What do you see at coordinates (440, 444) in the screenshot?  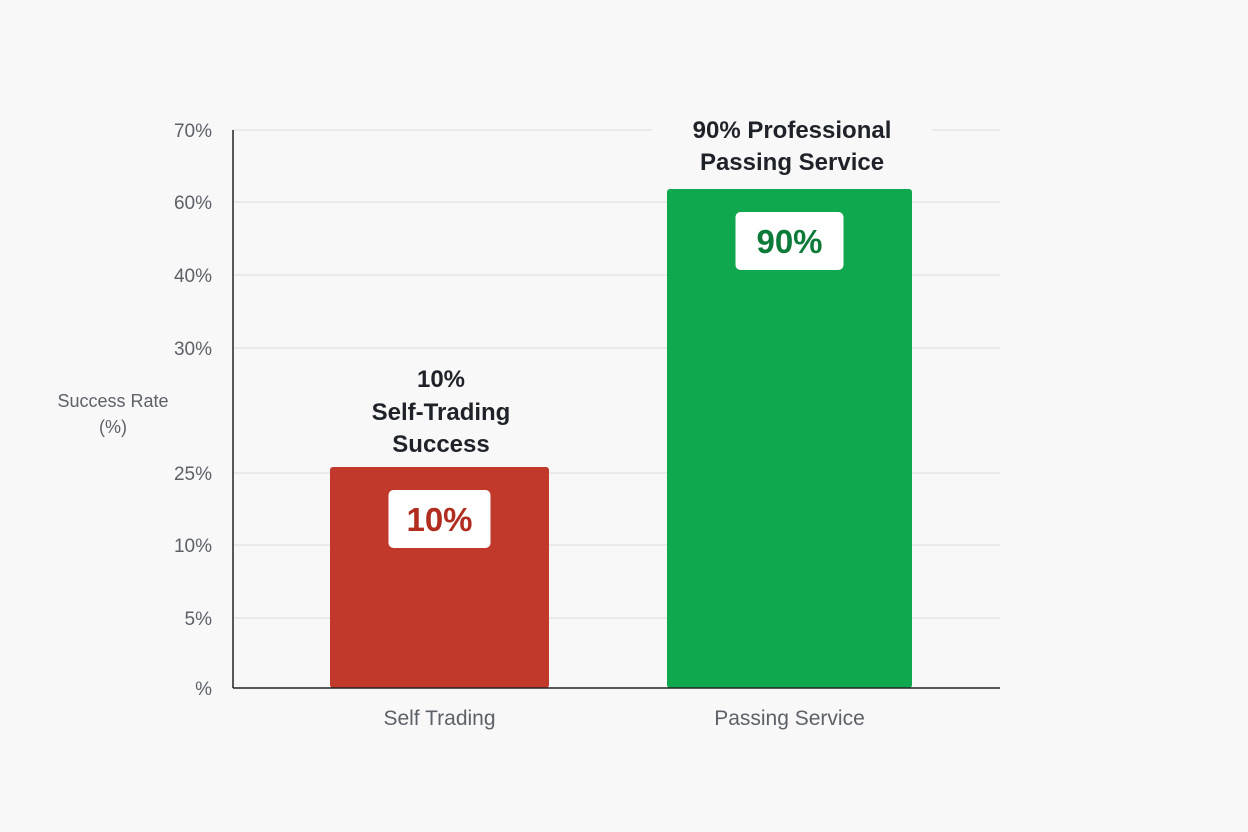 I see `bar-annotation: Success` at bounding box center [440, 444].